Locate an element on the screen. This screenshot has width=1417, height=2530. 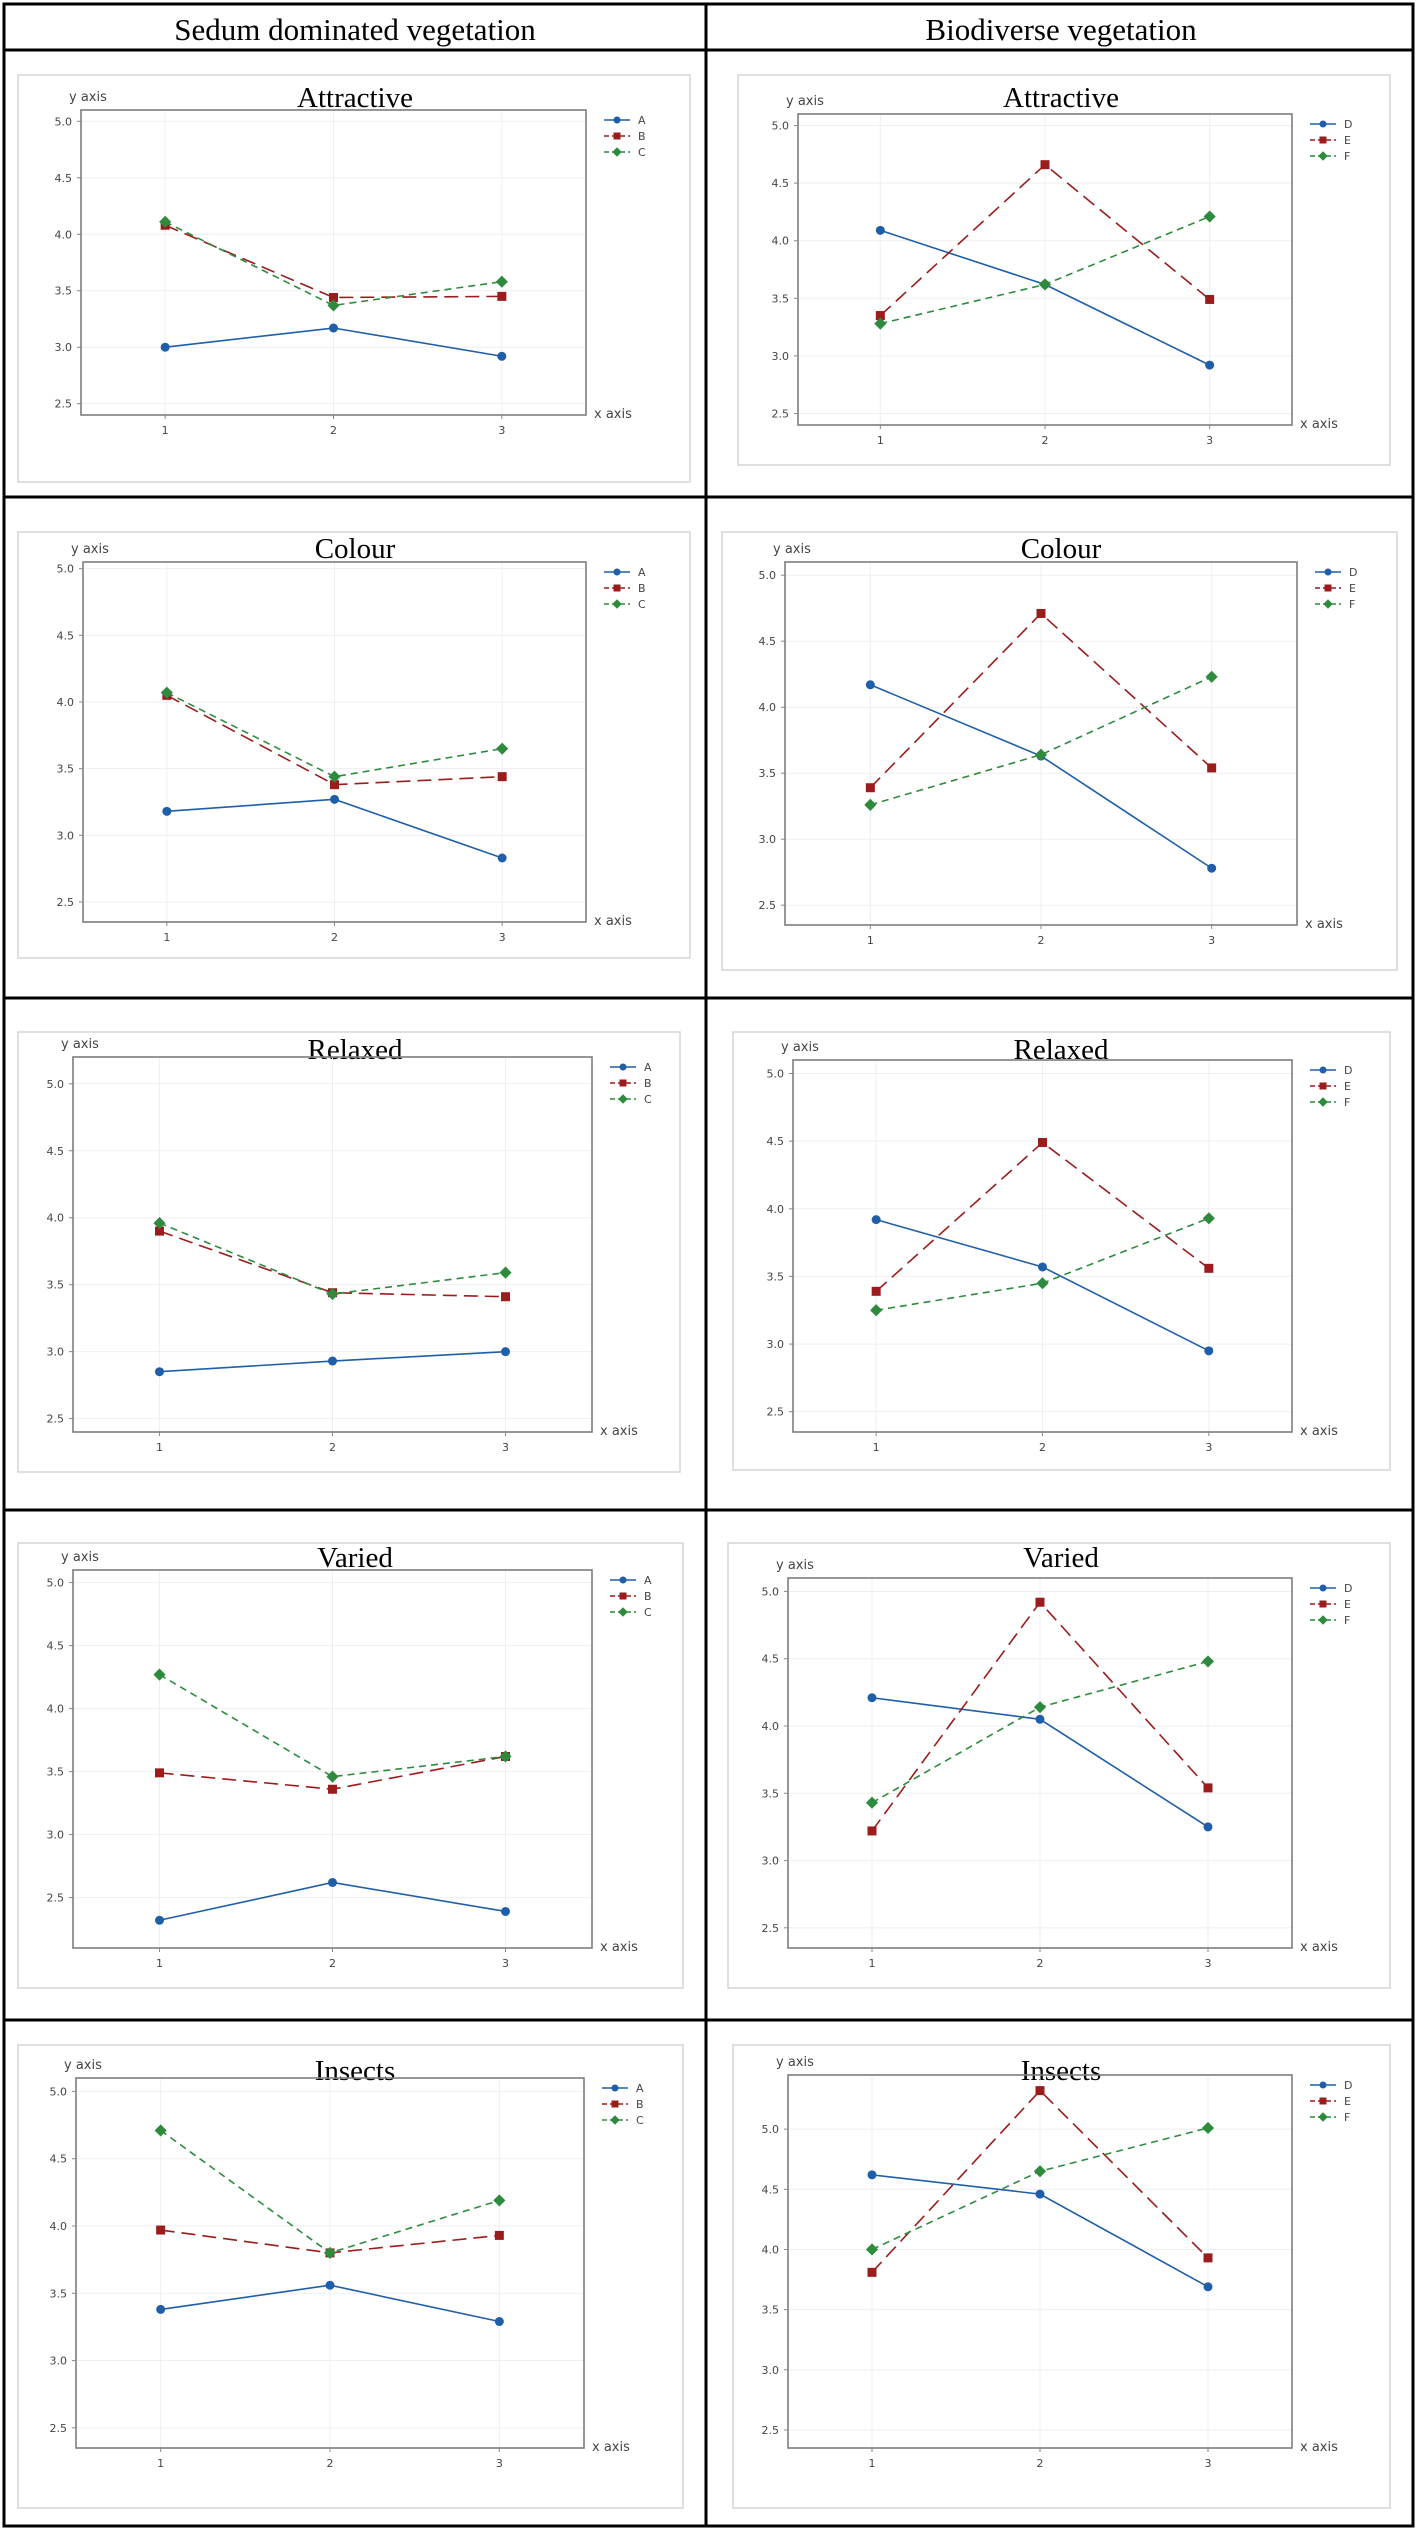
chart-frame is located at coordinates (1061, 1251).